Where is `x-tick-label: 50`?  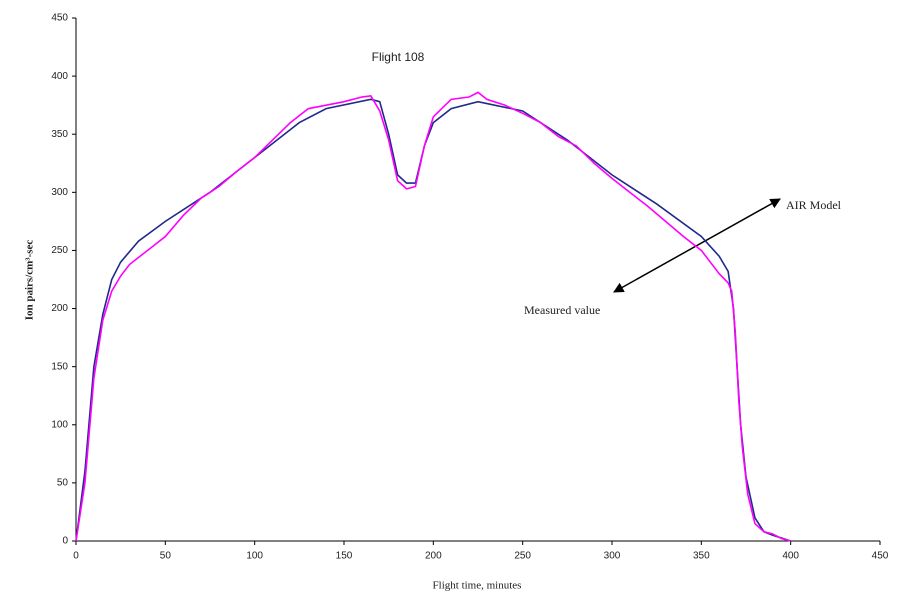
x-tick-label: 50 is located at coordinates (166, 556).